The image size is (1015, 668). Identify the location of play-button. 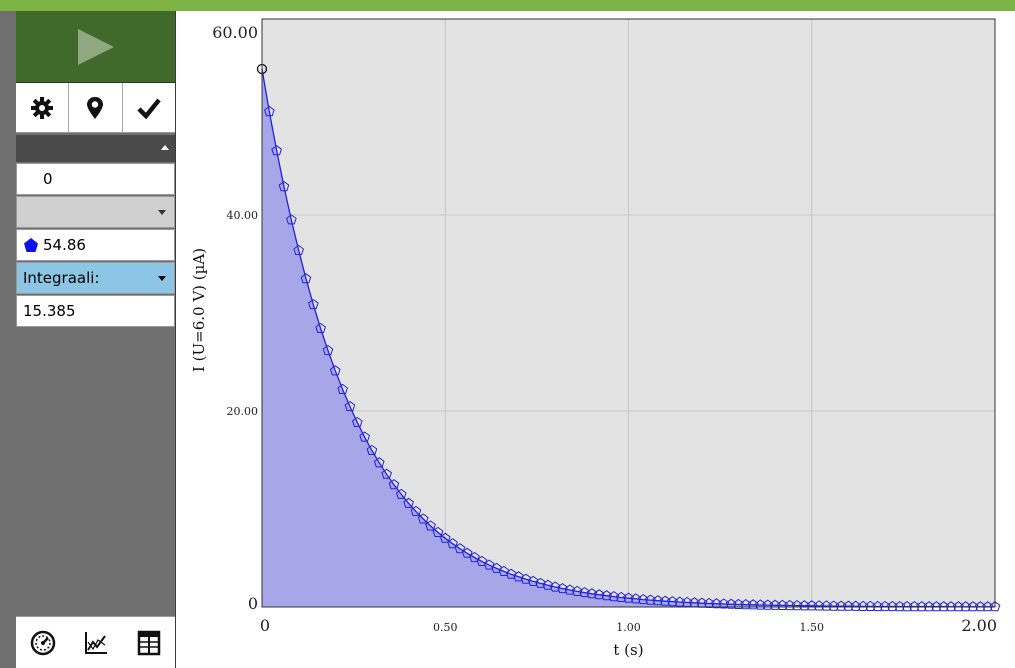
(95, 47).